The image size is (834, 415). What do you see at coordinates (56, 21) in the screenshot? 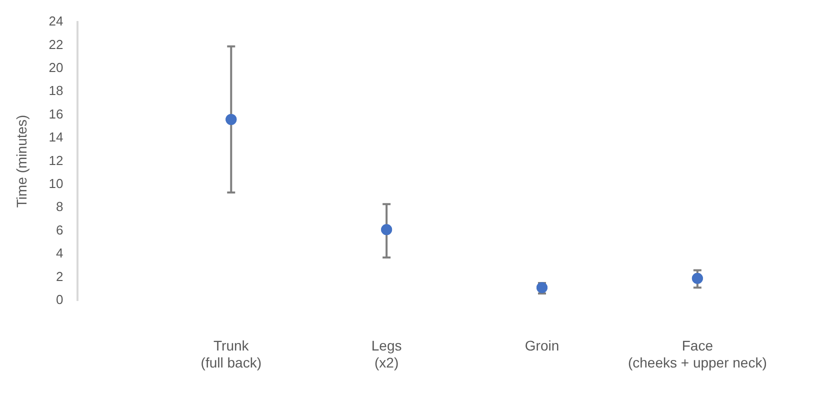
I see `y-tick-label: 24` at bounding box center [56, 21].